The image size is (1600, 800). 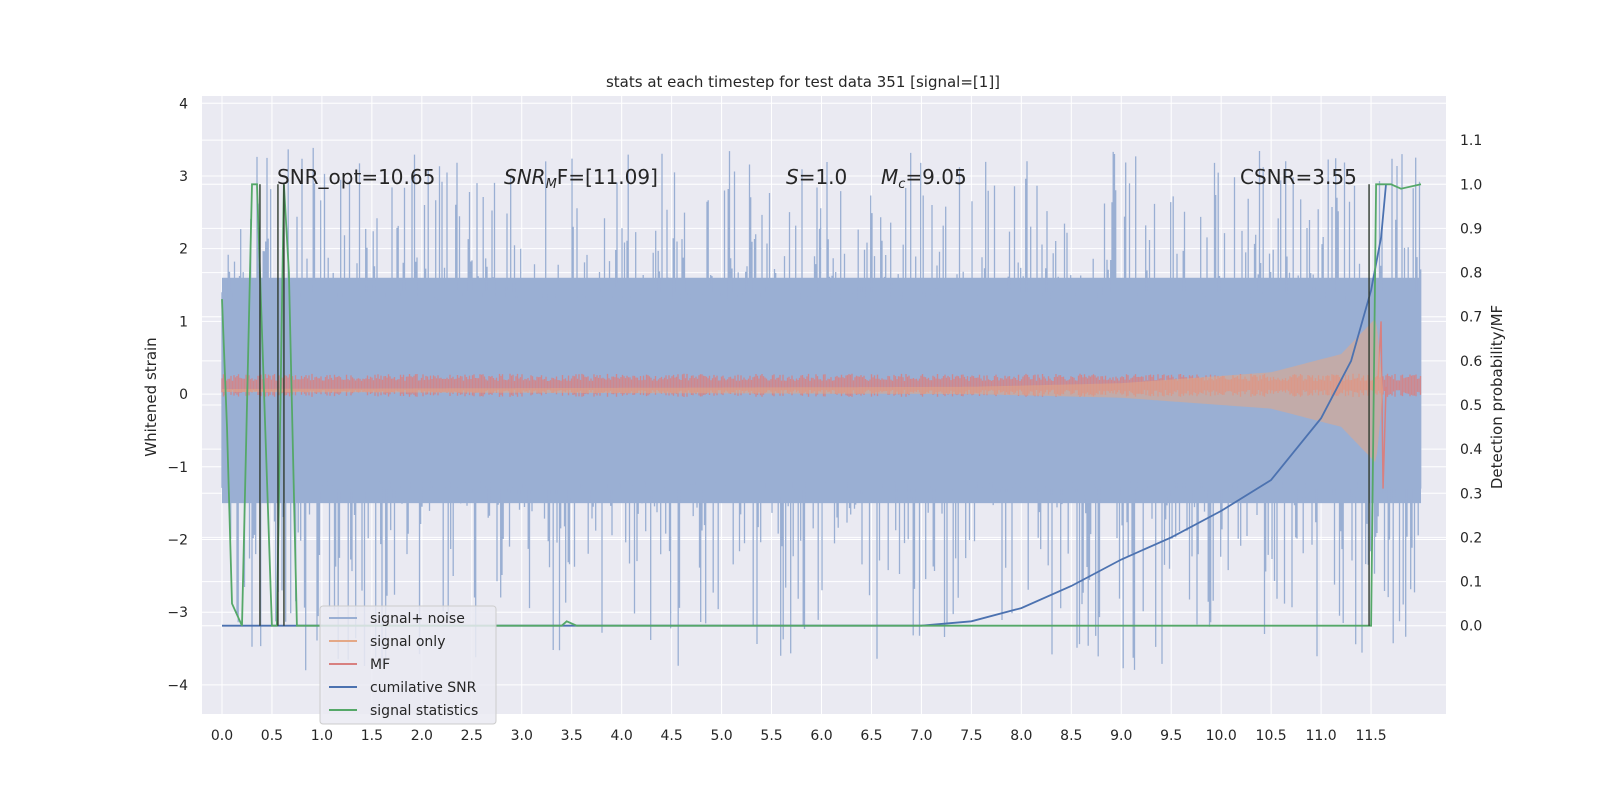 I want to click on y2-tick-label: 0.8, so click(x=1471, y=274).